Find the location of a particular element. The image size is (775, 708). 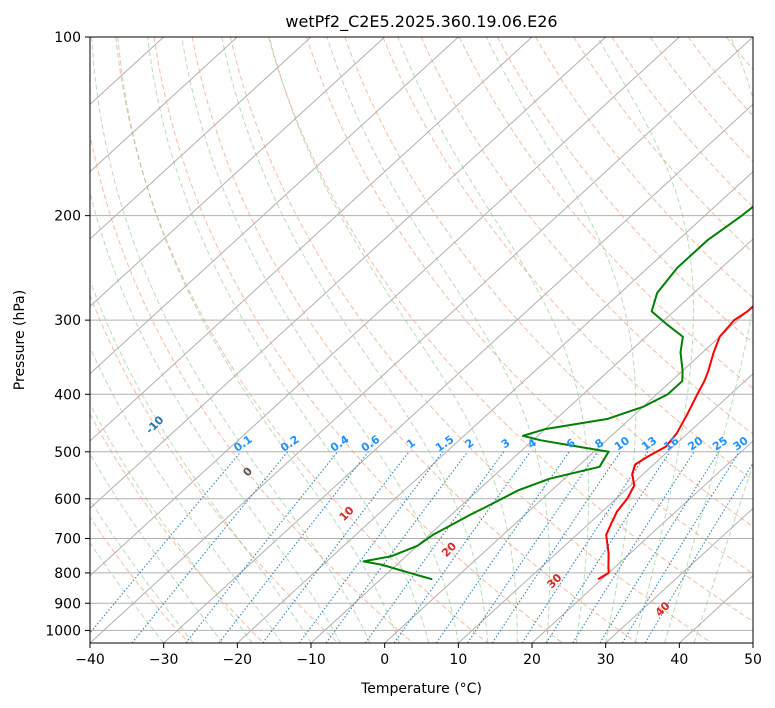

y-axis-title: Pressure (hPa) is located at coordinates (20, 340).